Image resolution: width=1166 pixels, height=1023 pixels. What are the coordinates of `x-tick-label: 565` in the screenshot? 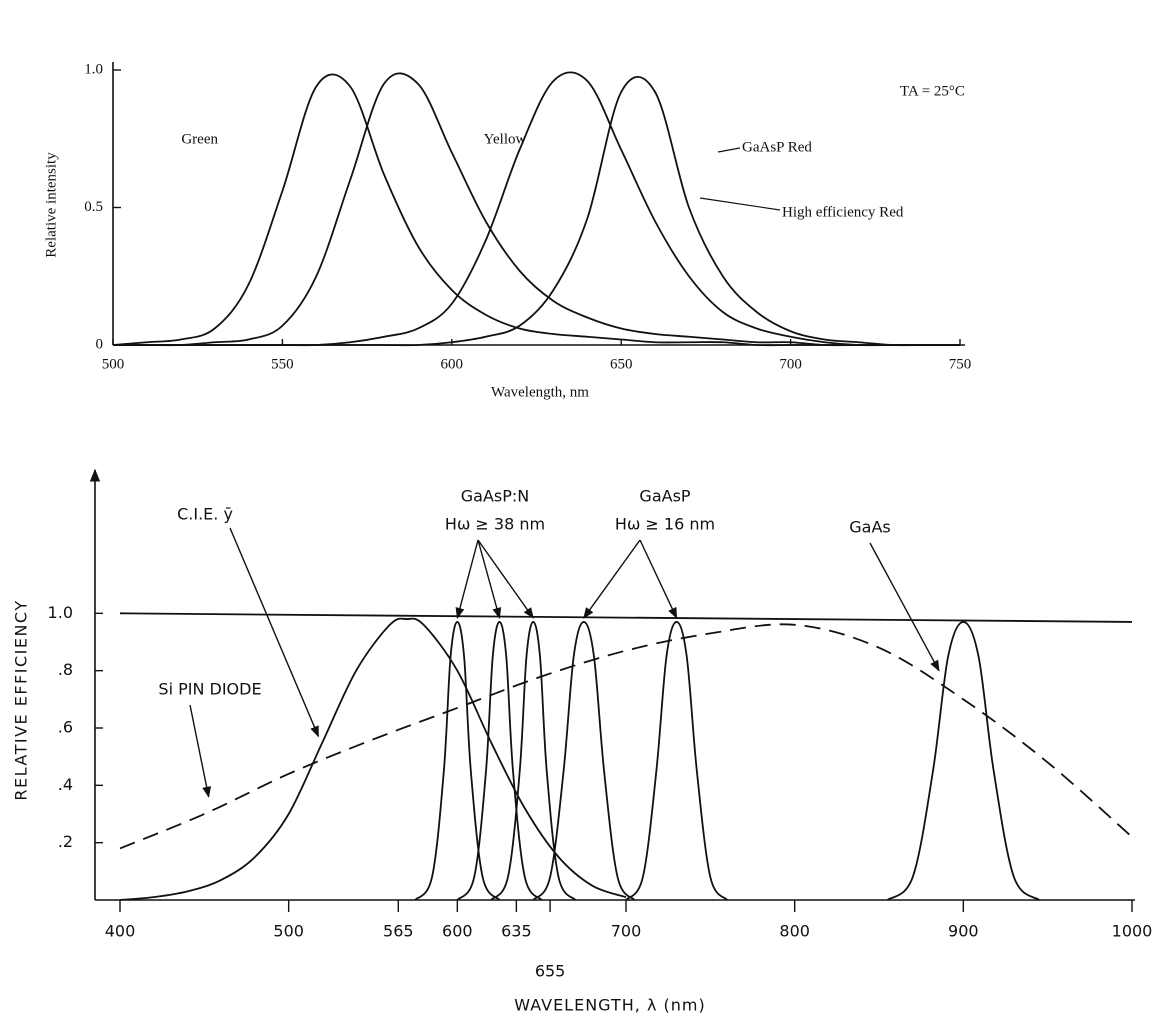 It's located at (398, 931).